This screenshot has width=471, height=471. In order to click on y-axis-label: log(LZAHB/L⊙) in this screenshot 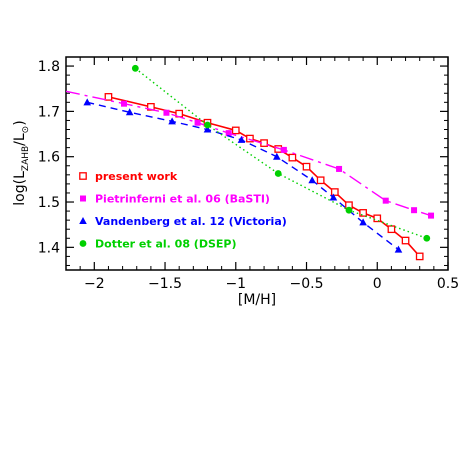, I will do `click(21, 162)`.